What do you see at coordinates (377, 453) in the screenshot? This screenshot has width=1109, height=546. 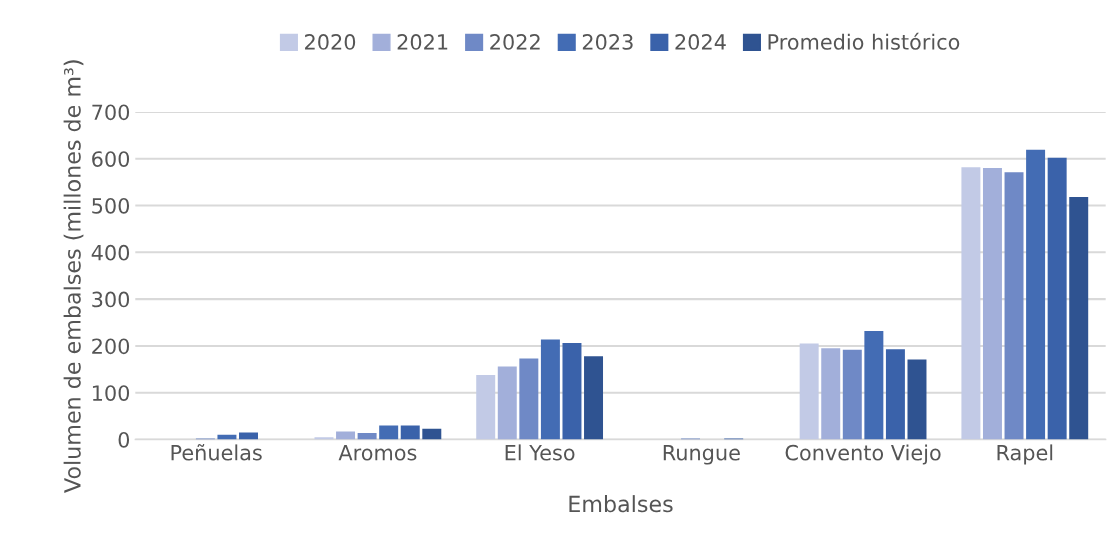 I see `x-tick-label: Aromos` at bounding box center [377, 453].